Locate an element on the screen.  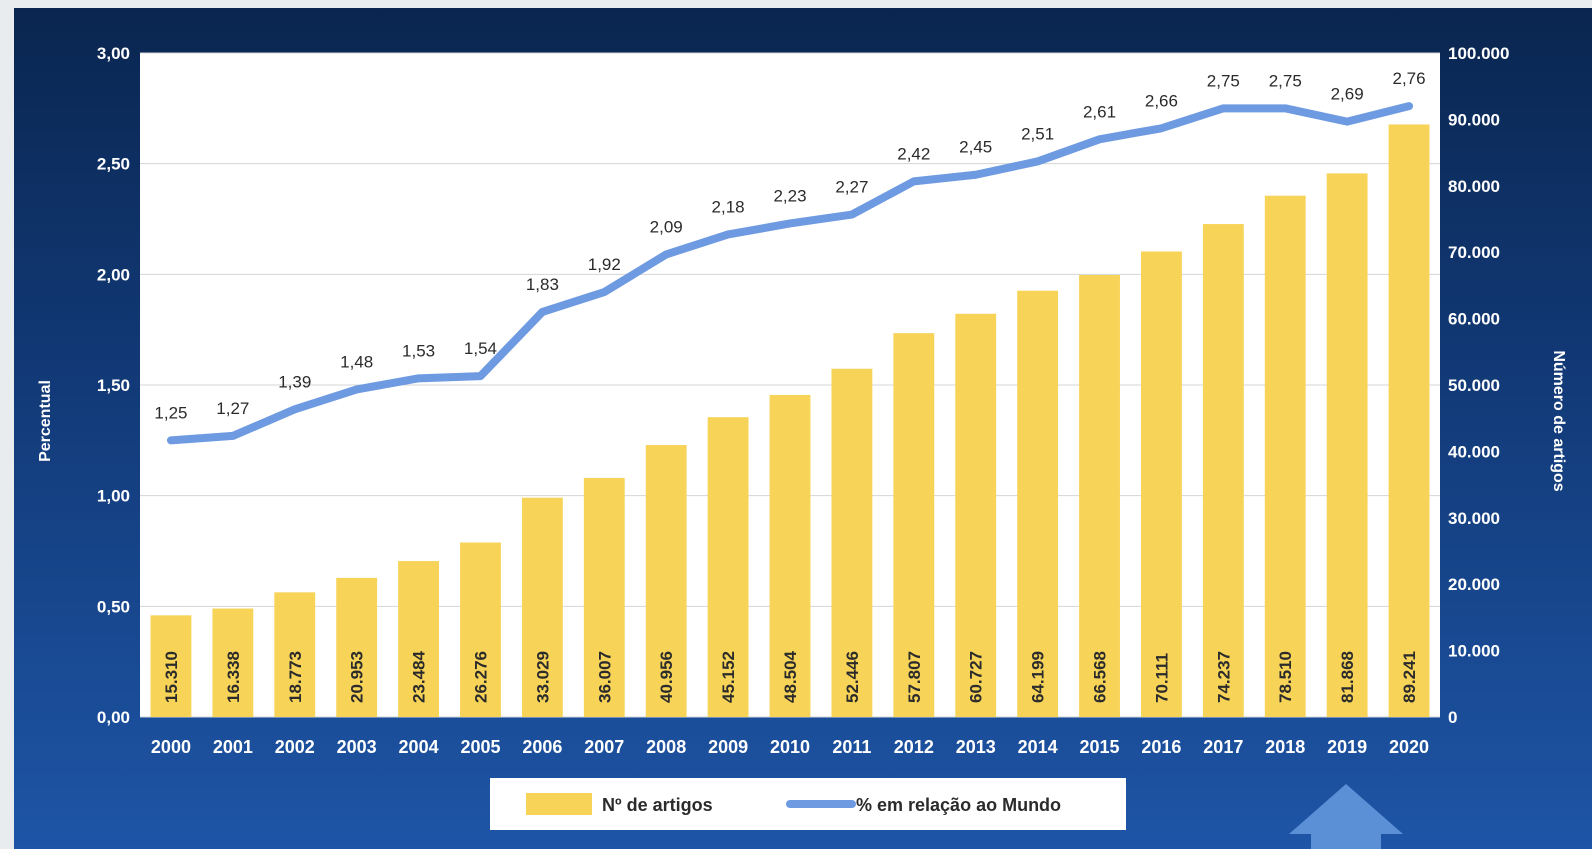
bar-value-label: 15.310 is located at coordinates (171, 677).